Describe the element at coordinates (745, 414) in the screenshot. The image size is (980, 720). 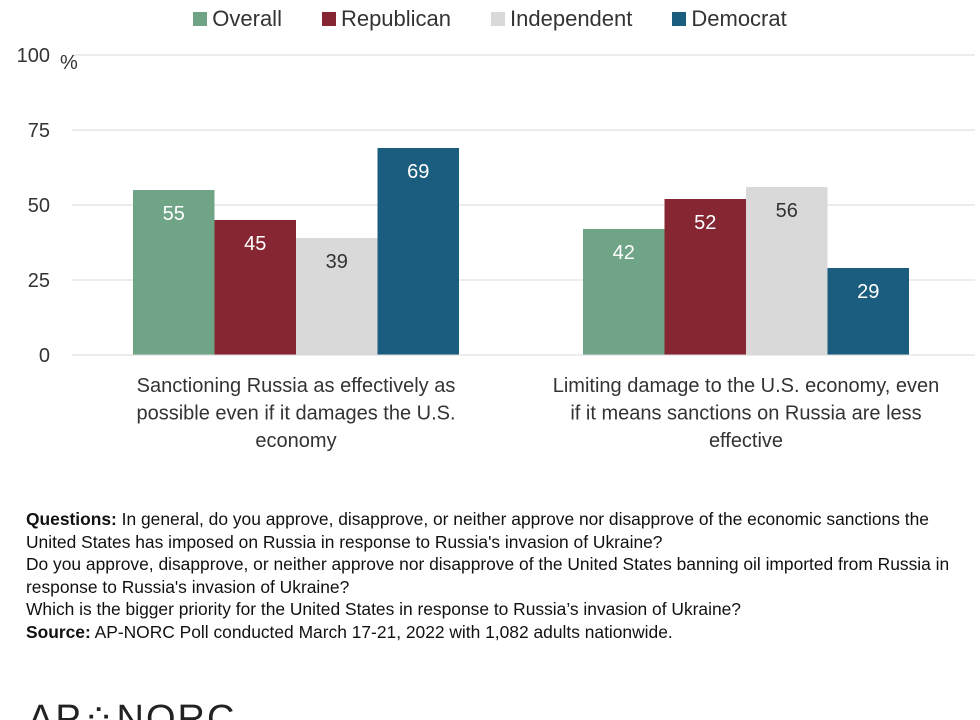
I see `category-label: if it means sanctions on Russia are less` at that location.